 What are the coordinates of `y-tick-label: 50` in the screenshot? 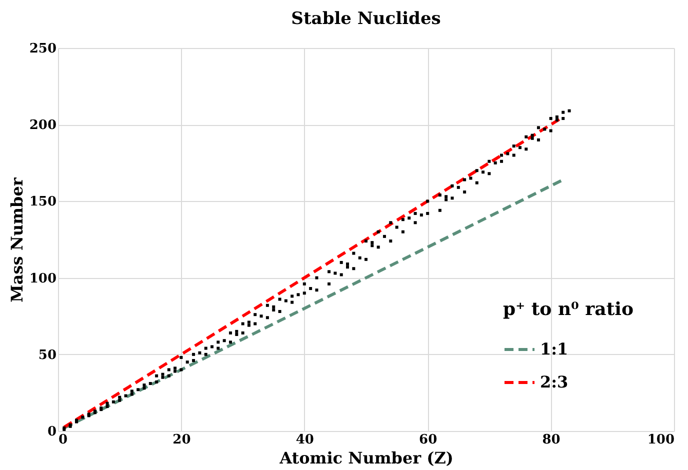 It's located at (47, 355).